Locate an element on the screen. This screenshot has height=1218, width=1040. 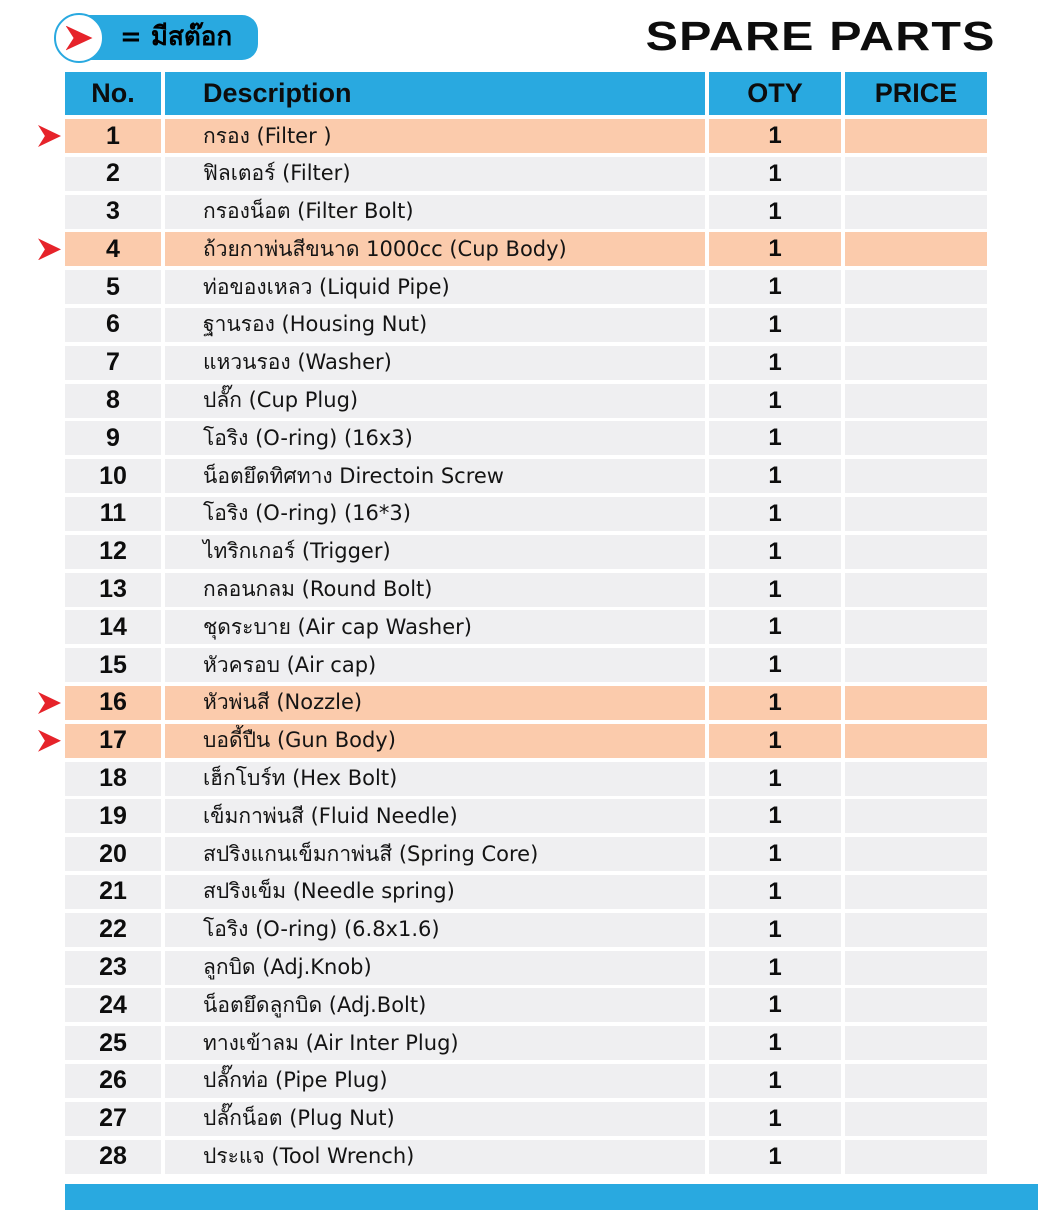
row-number: 18 is located at coordinates (113, 778).